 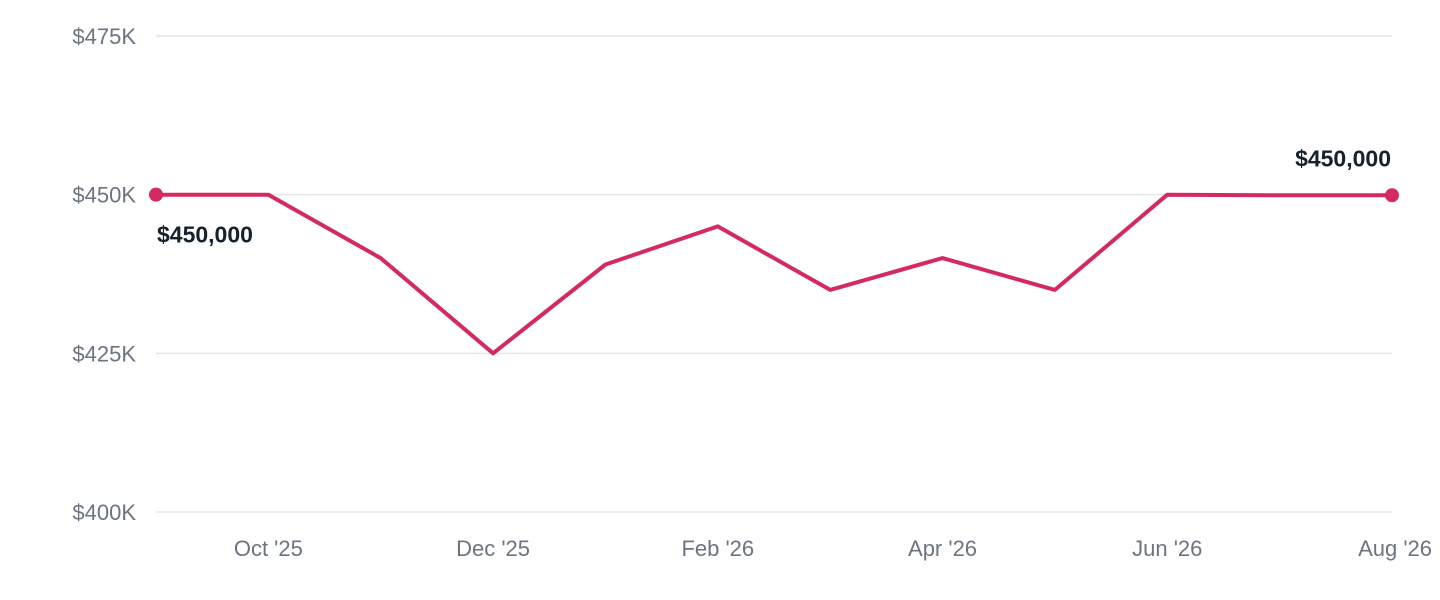 I want to click on x-tick-label: Dec '25, so click(x=493, y=548).